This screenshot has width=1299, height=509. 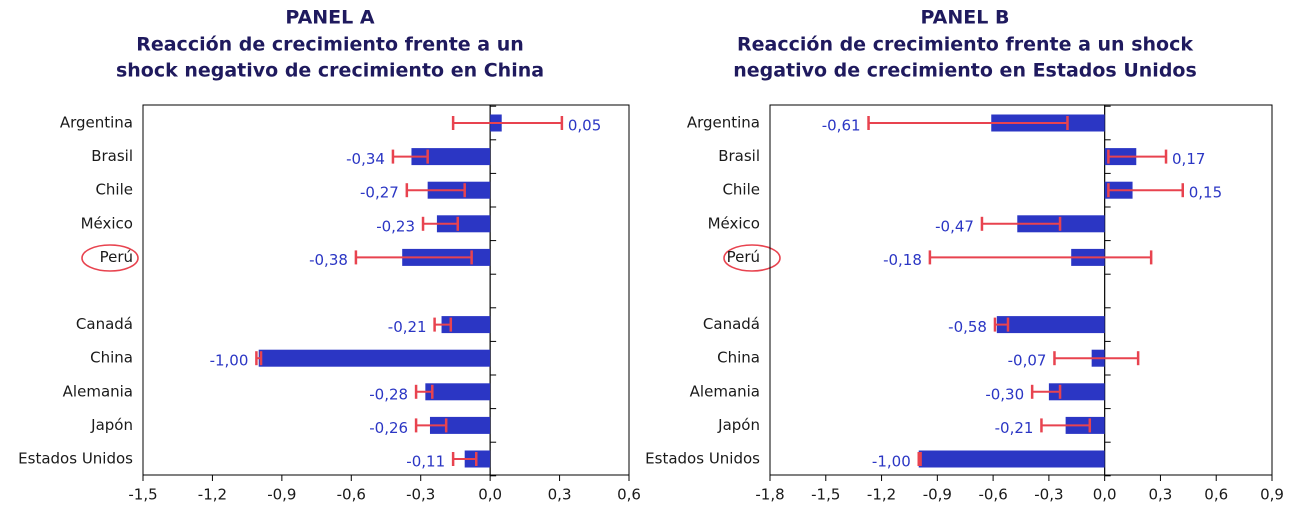 What do you see at coordinates (1188, 159) in the screenshot?
I see `value-label: 0,17` at bounding box center [1188, 159].